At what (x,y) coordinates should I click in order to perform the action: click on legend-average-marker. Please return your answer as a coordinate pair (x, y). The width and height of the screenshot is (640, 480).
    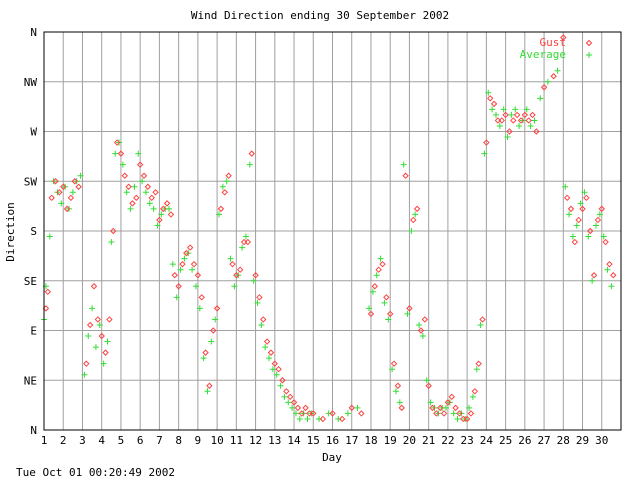
    Looking at the image, I should click on (589, 55).